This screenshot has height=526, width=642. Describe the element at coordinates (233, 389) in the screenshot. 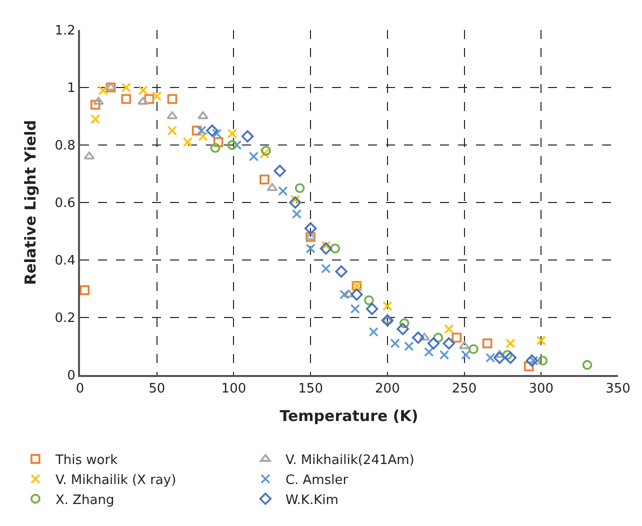

I see `x-tick-label: 100` at that location.